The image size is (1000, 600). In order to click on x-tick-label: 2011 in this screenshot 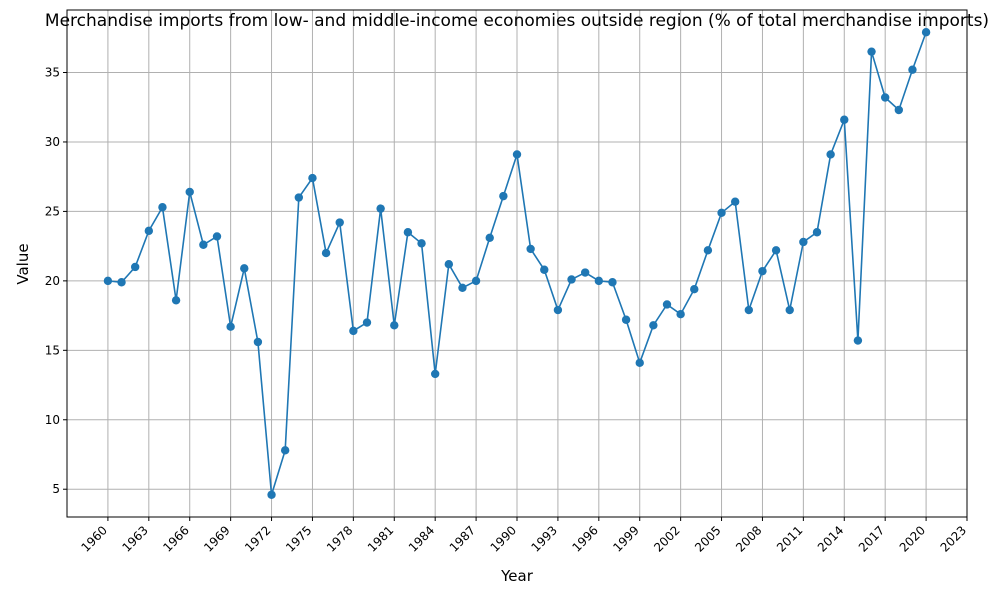, I will do `click(789, 538)`.